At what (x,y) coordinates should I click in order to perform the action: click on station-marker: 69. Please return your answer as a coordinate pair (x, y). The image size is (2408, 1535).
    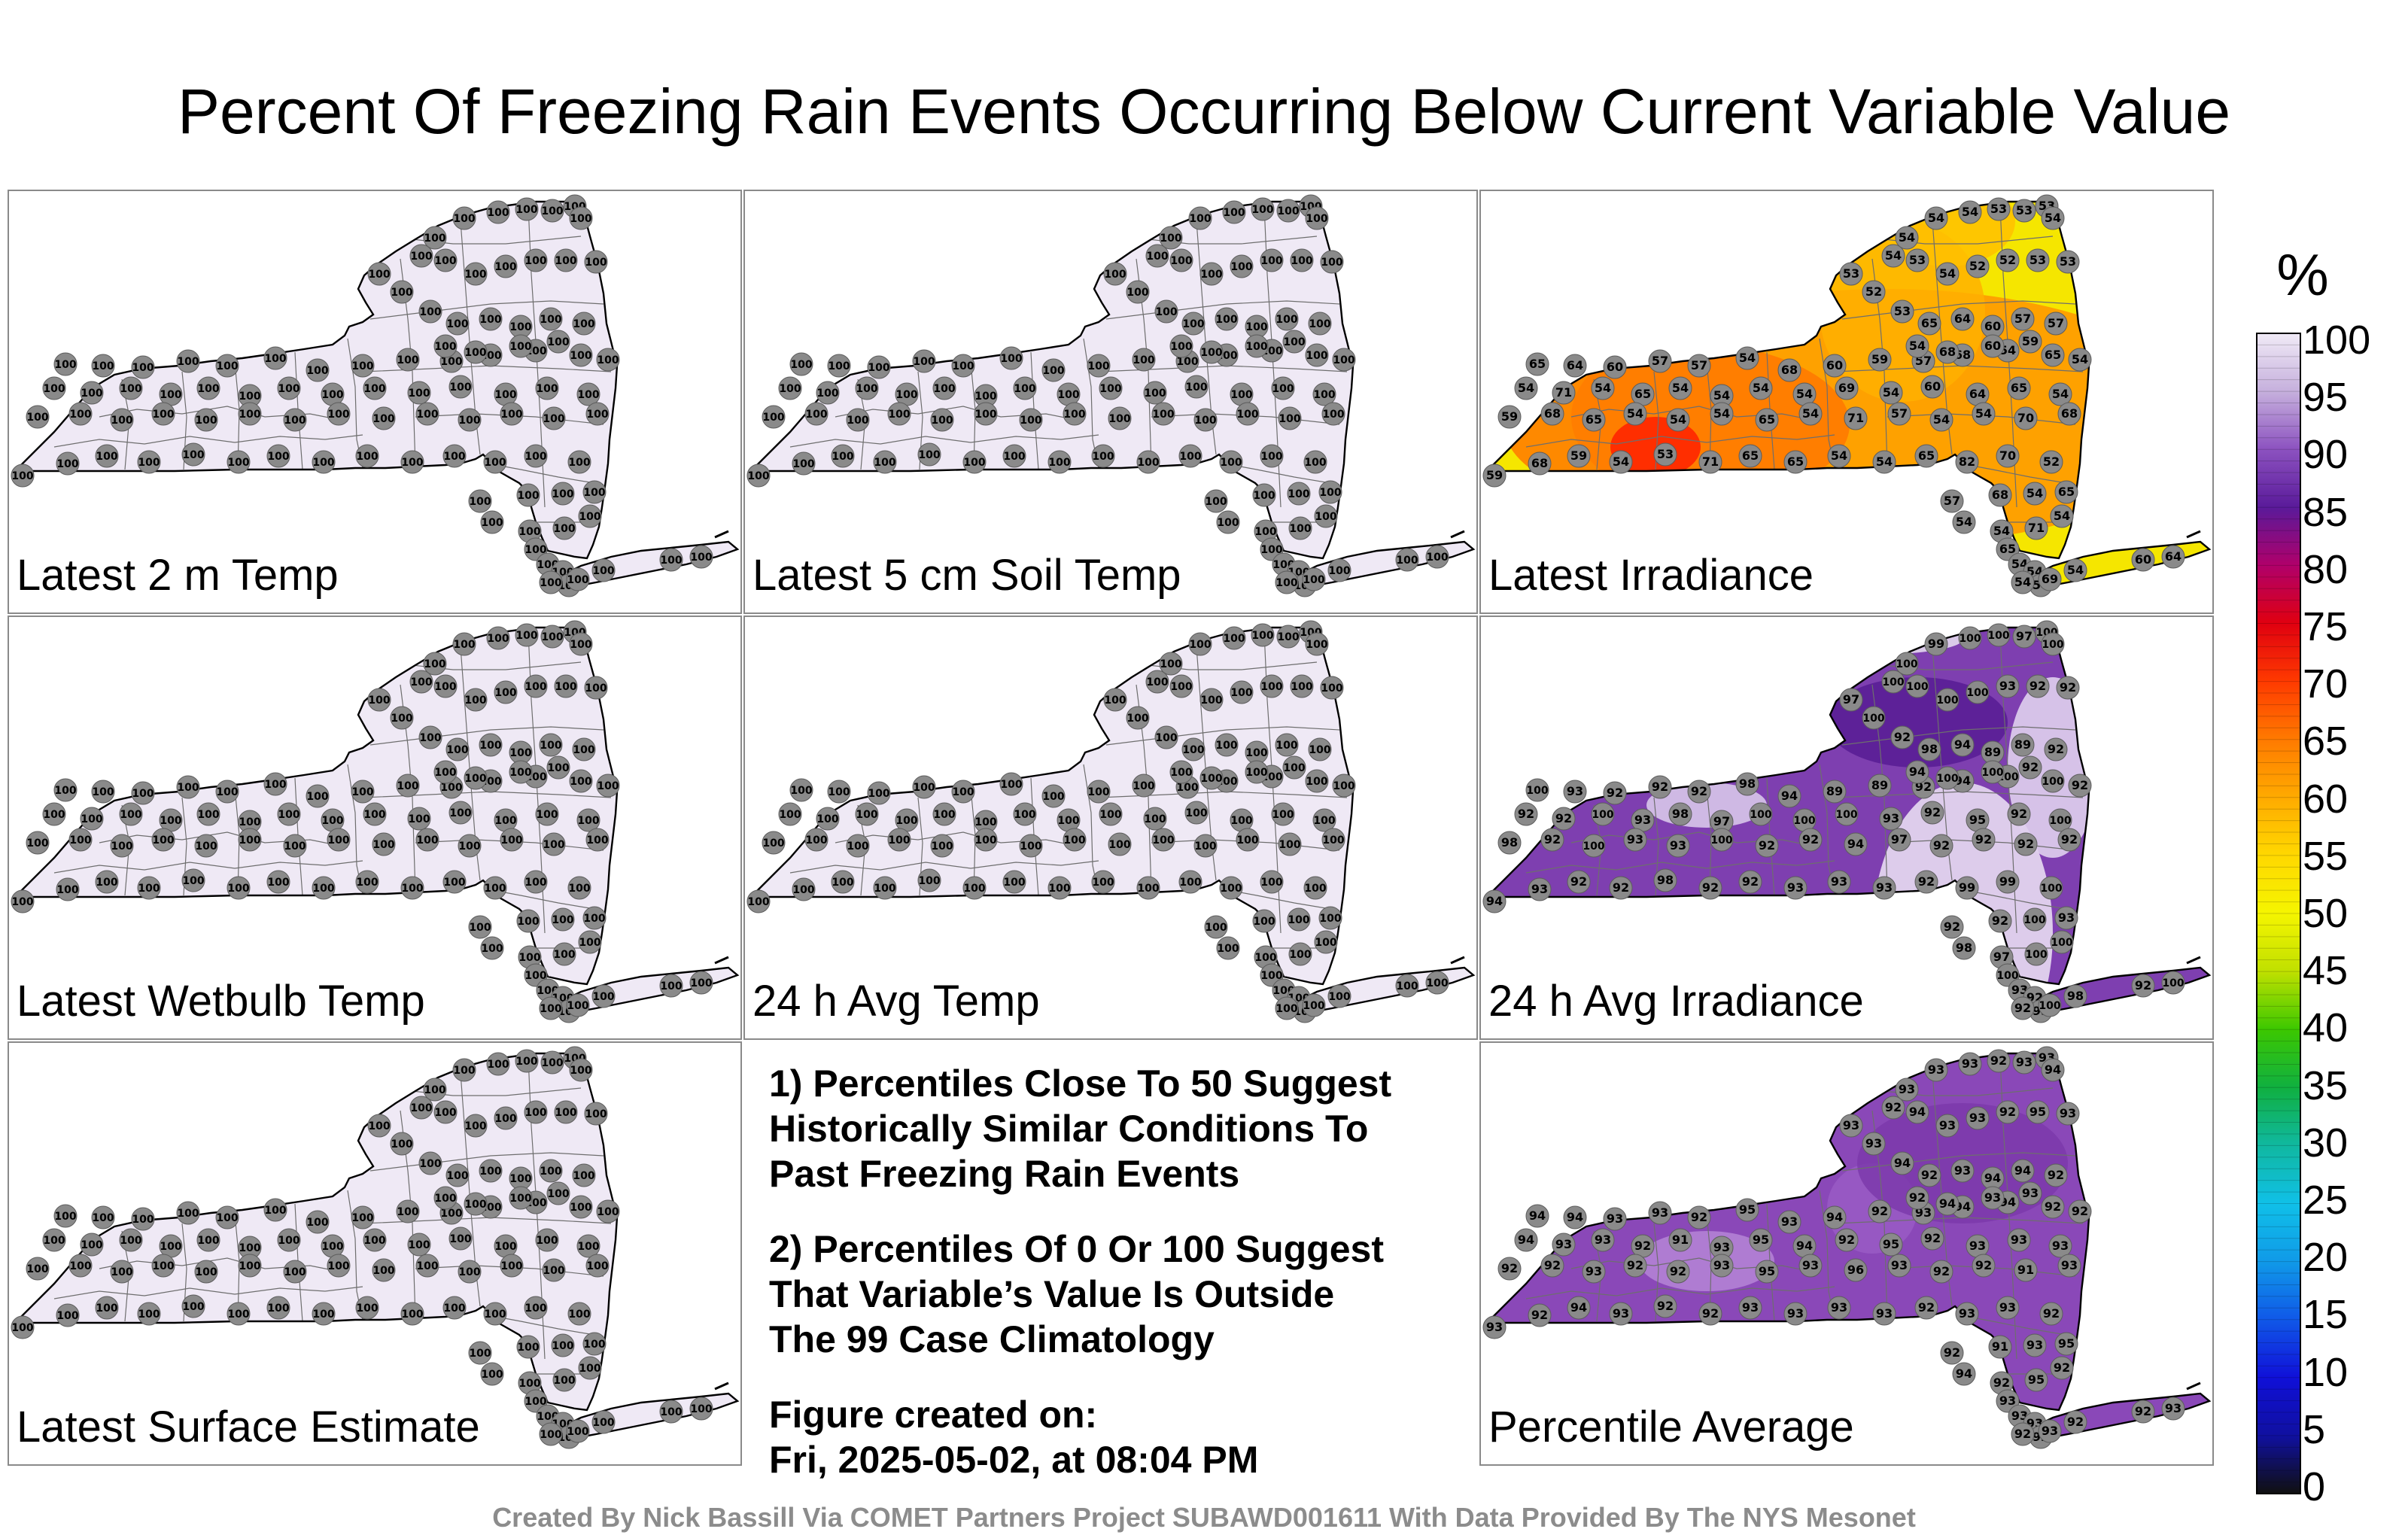
    Looking at the image, I should click on (2050, 579).